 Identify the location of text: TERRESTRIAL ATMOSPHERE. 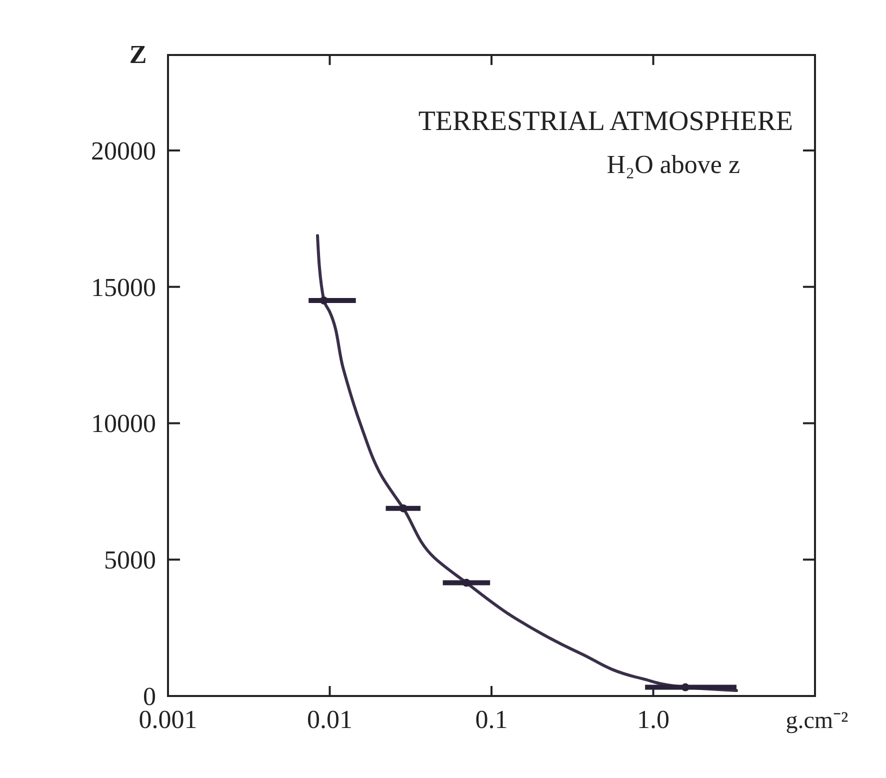
(605, 121).